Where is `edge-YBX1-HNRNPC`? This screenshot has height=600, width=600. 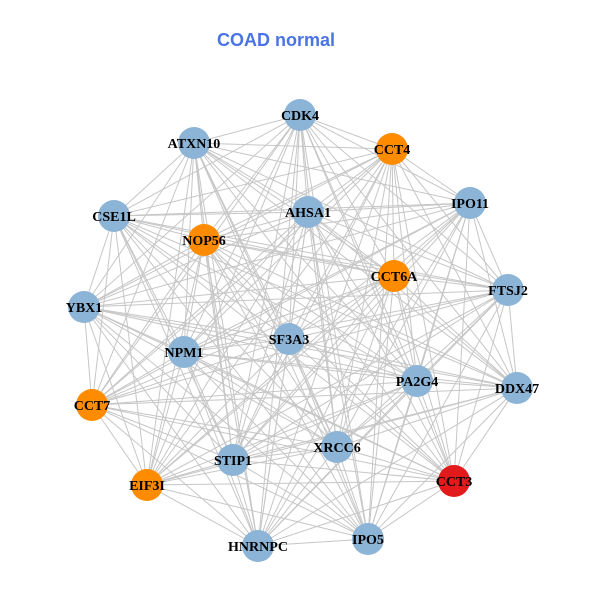 edge-YBX1-HNRNPC is located at coordinates (171, 426).